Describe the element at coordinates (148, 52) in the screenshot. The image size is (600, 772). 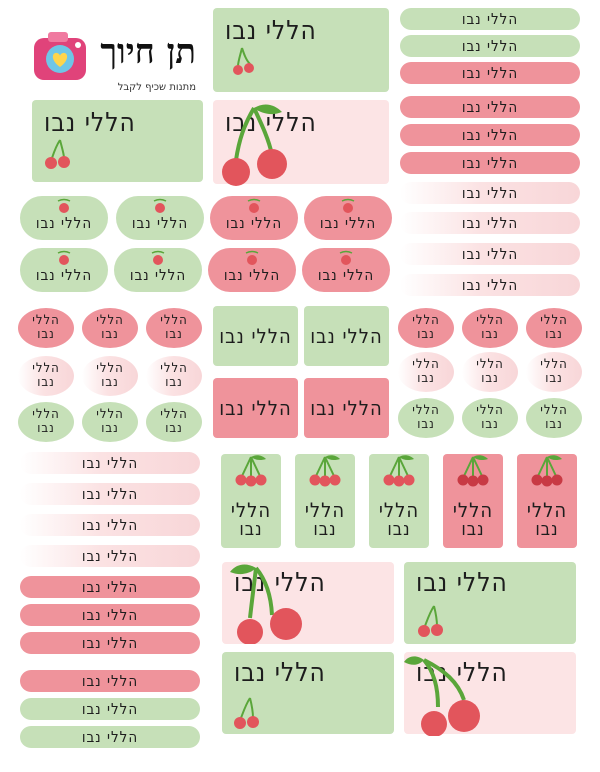
I see `brand-name: תן חיוך` at that location.